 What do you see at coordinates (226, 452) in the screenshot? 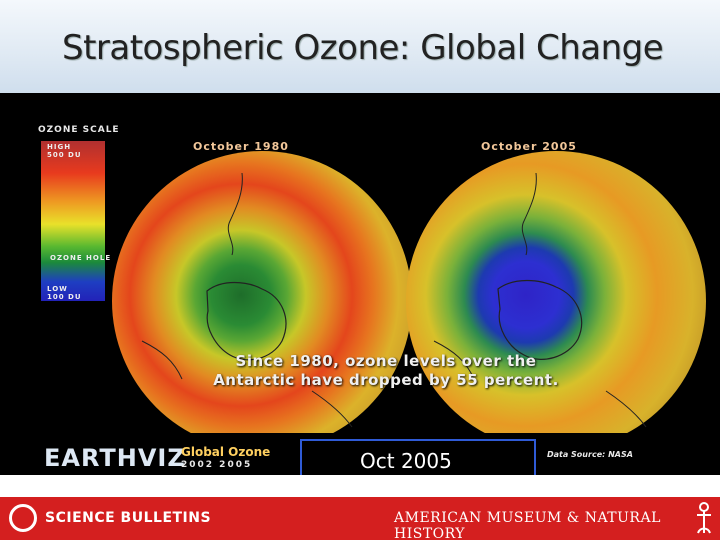
I see `global-ozone-label: Global Ozone` at bounding box center [226, 452].